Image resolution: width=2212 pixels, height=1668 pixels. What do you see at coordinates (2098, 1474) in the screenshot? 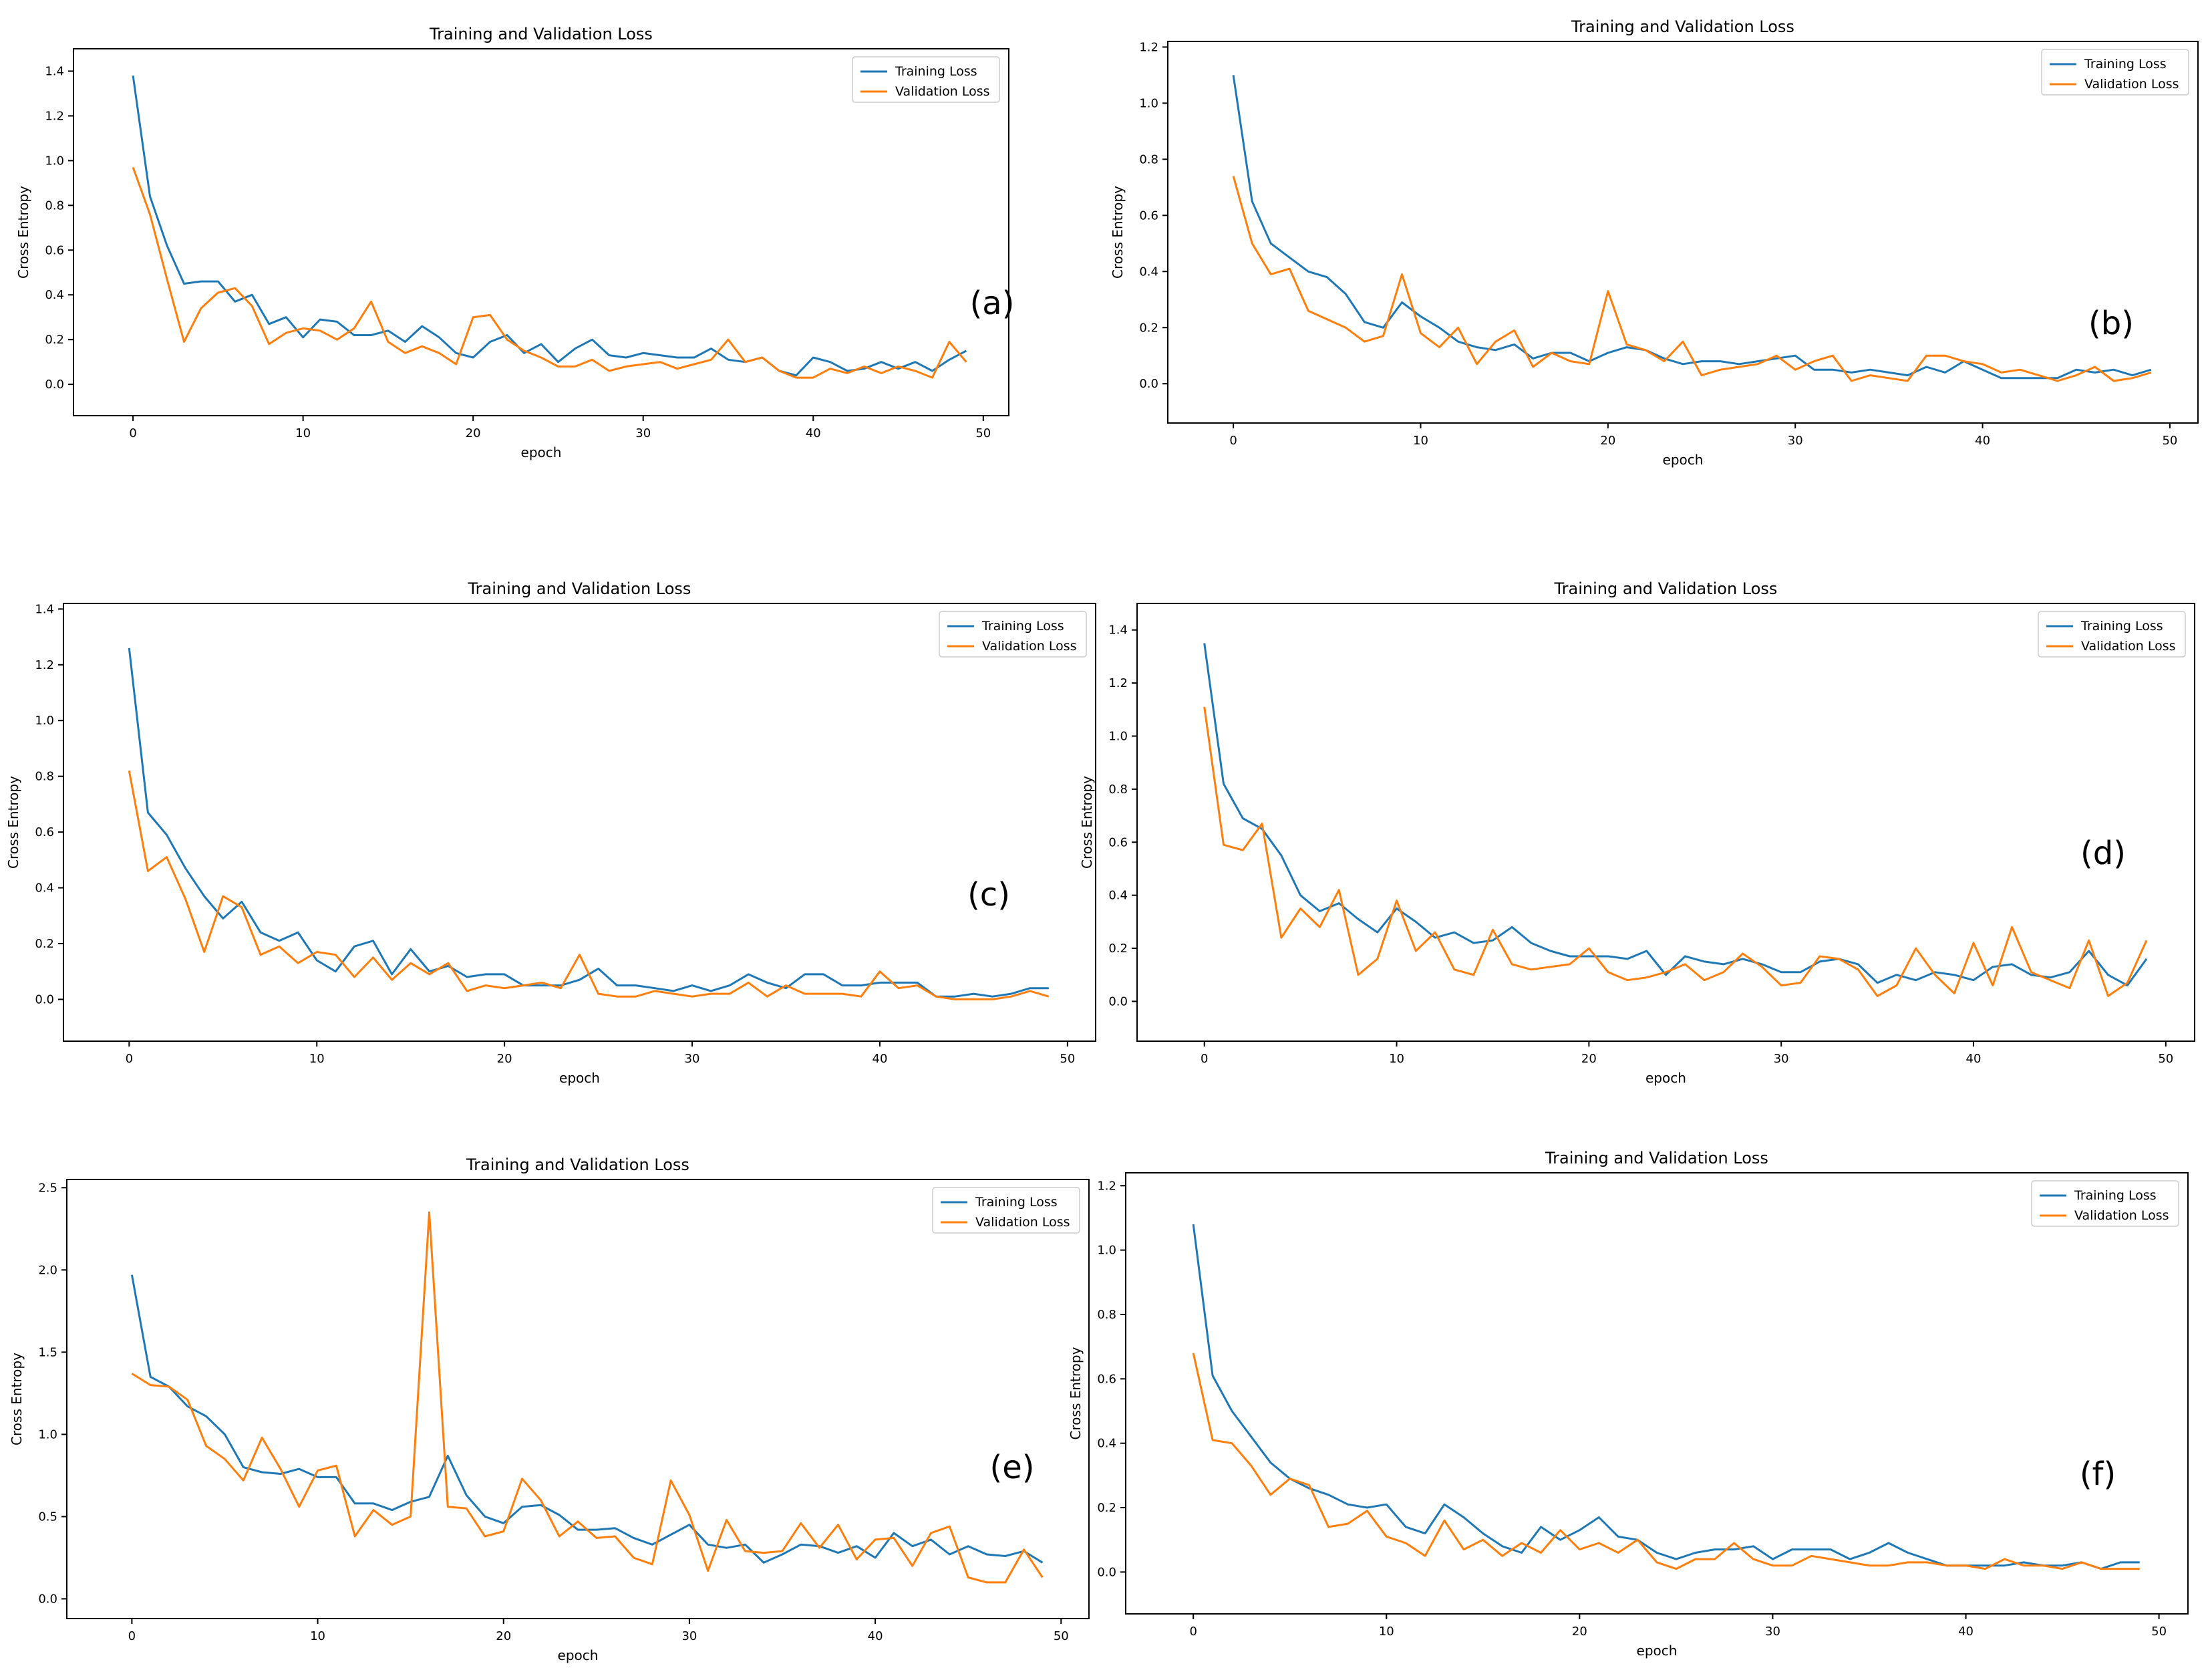
I see `panel-tag: (f)` at bounding box center [2098, 1474].